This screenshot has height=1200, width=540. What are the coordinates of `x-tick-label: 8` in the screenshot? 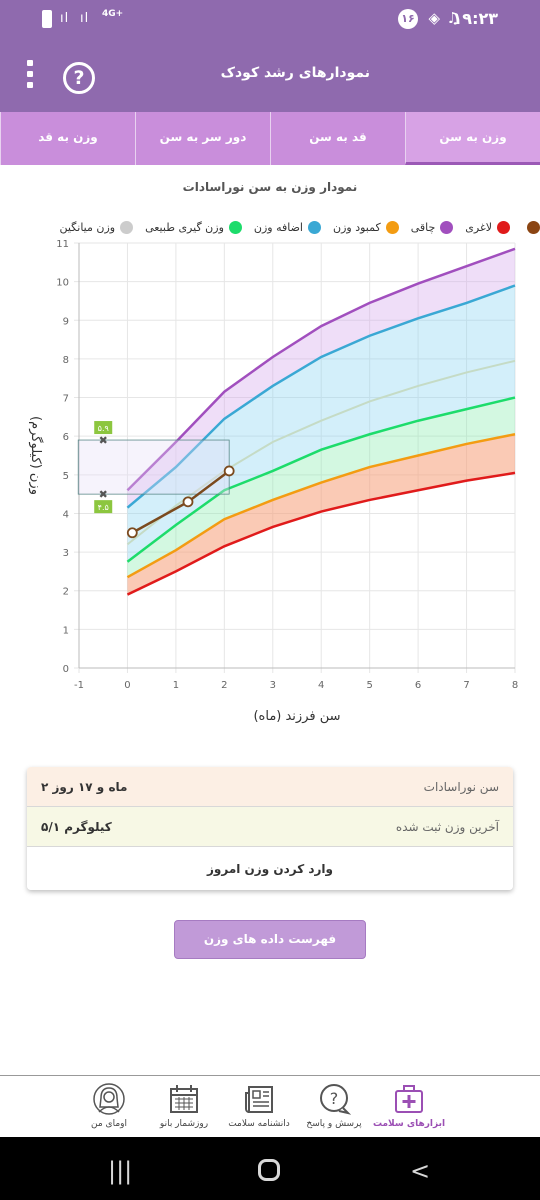 It's located at (515, 685).